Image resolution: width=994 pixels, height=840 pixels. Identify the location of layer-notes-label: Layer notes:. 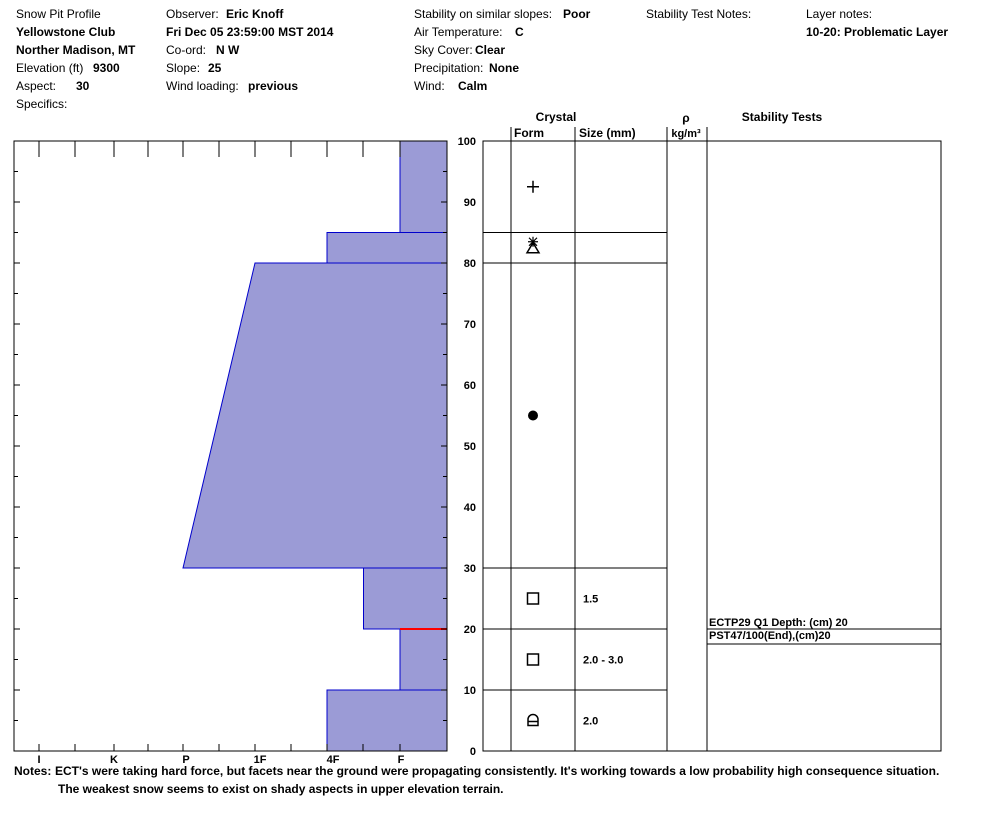
(839, 14).